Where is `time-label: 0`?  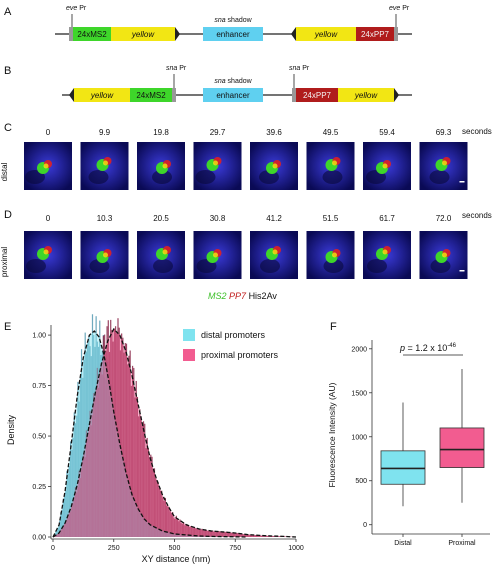
time-label: 0 is located at coordinates (48, 132).